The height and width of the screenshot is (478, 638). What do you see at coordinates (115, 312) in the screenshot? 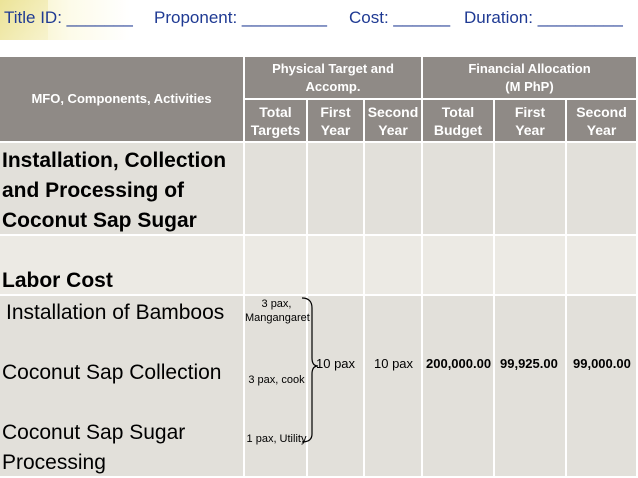
I see `activity-installation-of-bamboos: Installation of Bamboos` at bounding box center [115, 312].